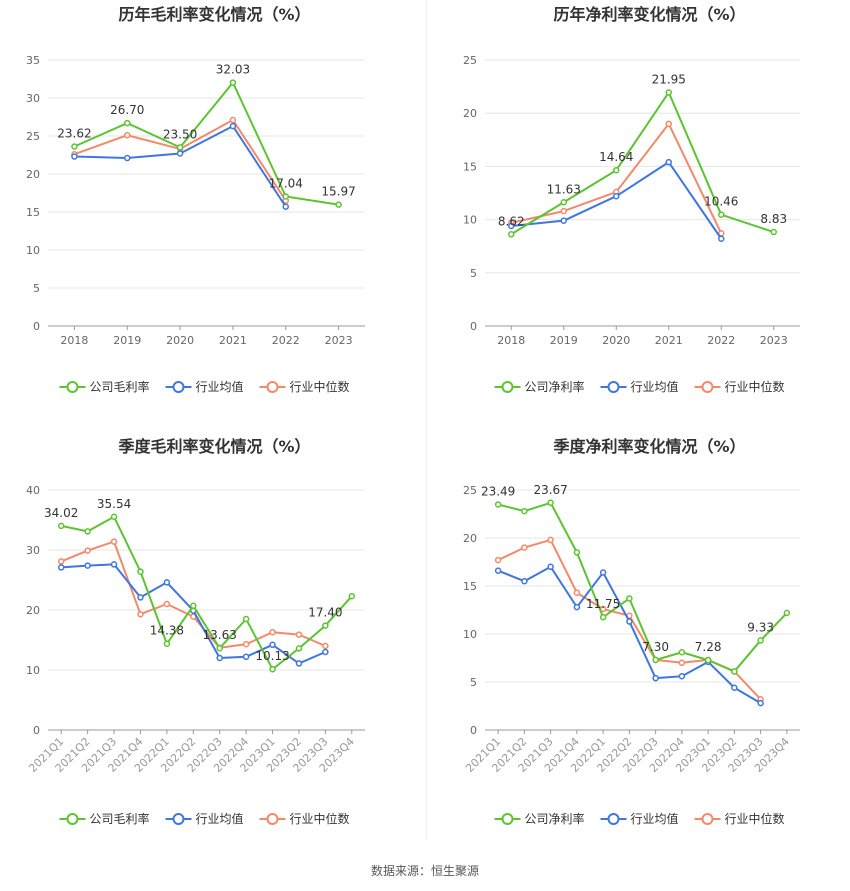 This screenshot has height=891, width=850. What do you see at coordinates (473, 682) in the screenshot?
I see `y-tick-label: 5` at bounding box center [473, 682].